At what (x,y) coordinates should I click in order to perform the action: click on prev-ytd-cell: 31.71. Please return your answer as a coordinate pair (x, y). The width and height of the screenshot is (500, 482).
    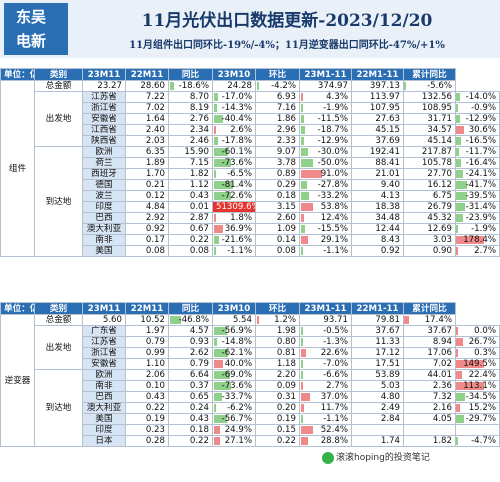
    Looking at the image, I should click on (429, 119).